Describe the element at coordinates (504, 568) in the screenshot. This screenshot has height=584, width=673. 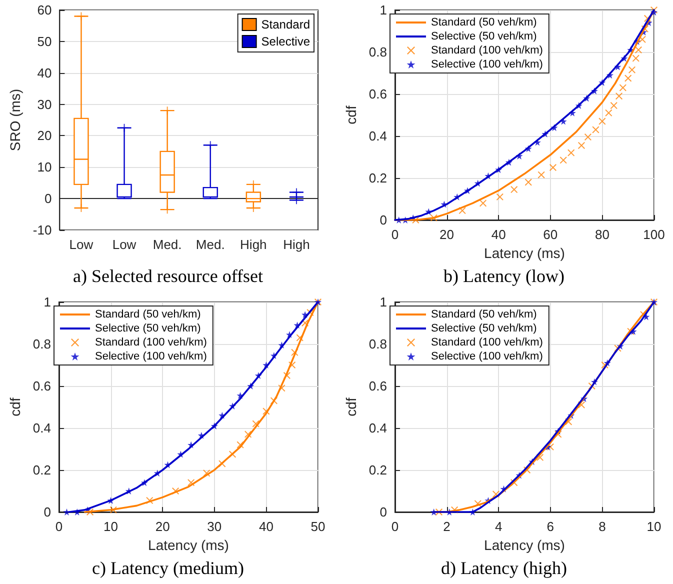
I see `text: d) Latency (high)` at that location.